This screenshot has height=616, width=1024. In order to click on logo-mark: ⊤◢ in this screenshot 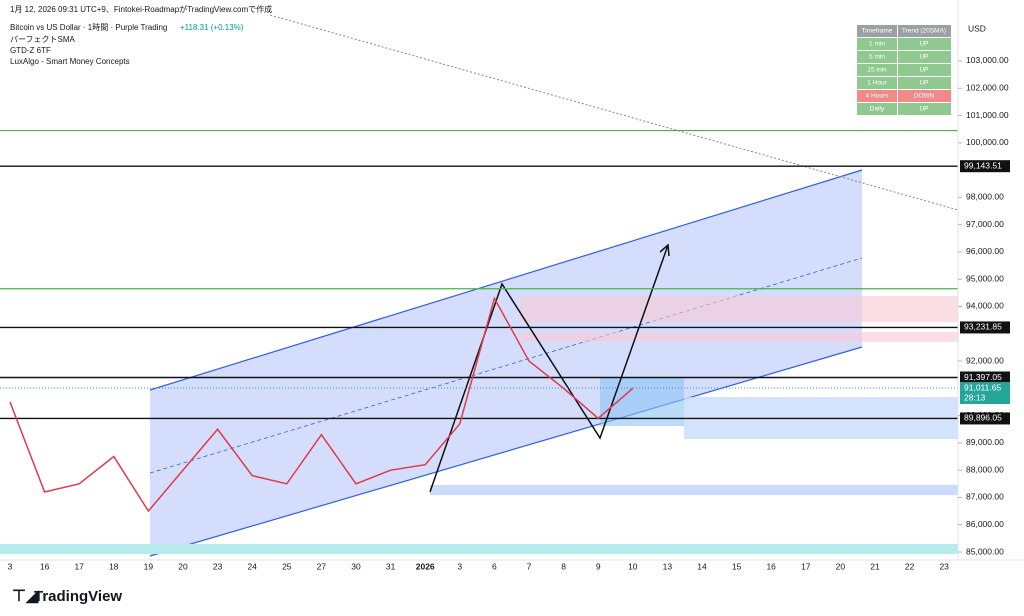, I will do `click(25, 596)`.